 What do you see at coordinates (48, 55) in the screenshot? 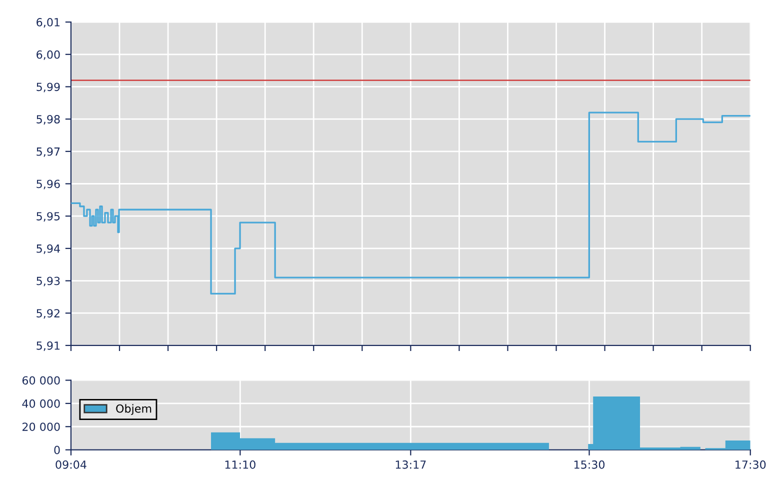
I see `y-tick-label: 6,00` at bounding box center [48, 55].